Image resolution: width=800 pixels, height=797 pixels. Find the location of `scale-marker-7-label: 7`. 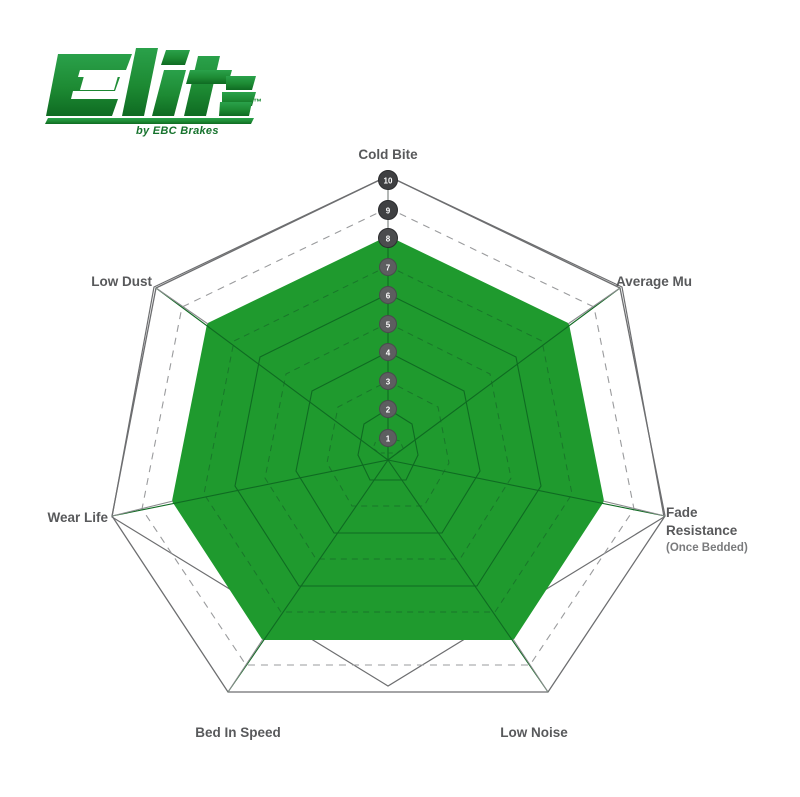

scale-marker-7-label: 7 is located at coordinates (388, 267).